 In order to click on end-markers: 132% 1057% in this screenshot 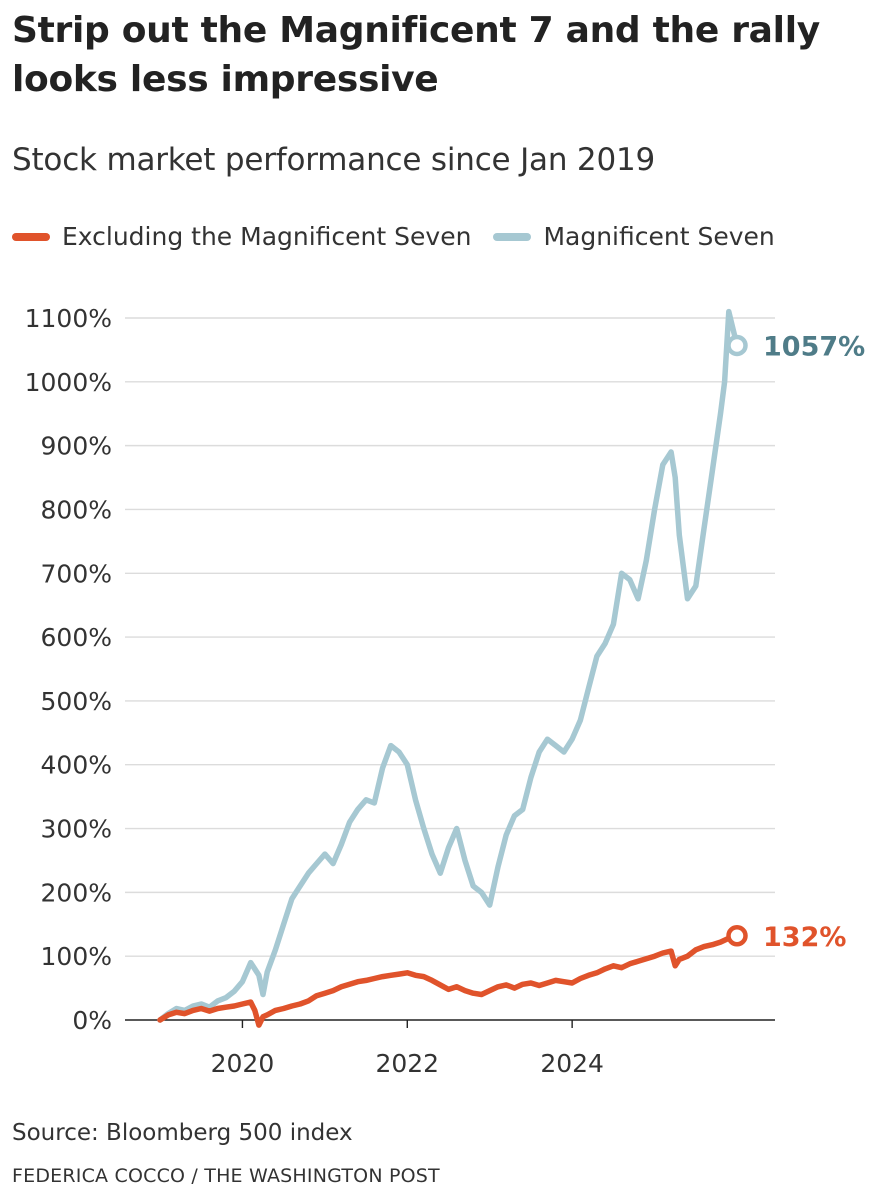, I will do `click(795, 642)`.